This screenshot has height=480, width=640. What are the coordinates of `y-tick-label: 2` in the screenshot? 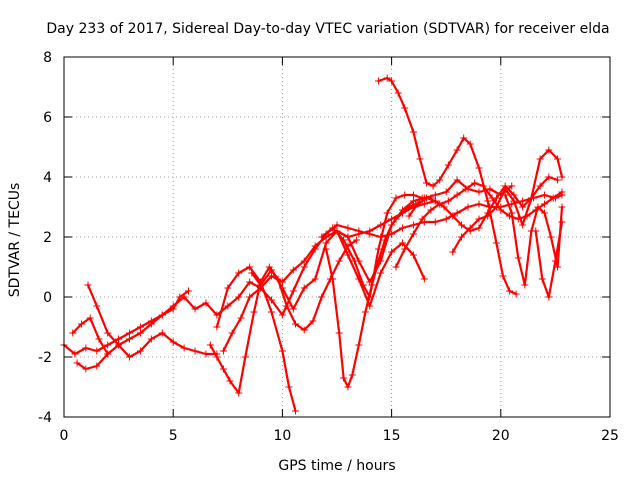 It's located at (47, 238).